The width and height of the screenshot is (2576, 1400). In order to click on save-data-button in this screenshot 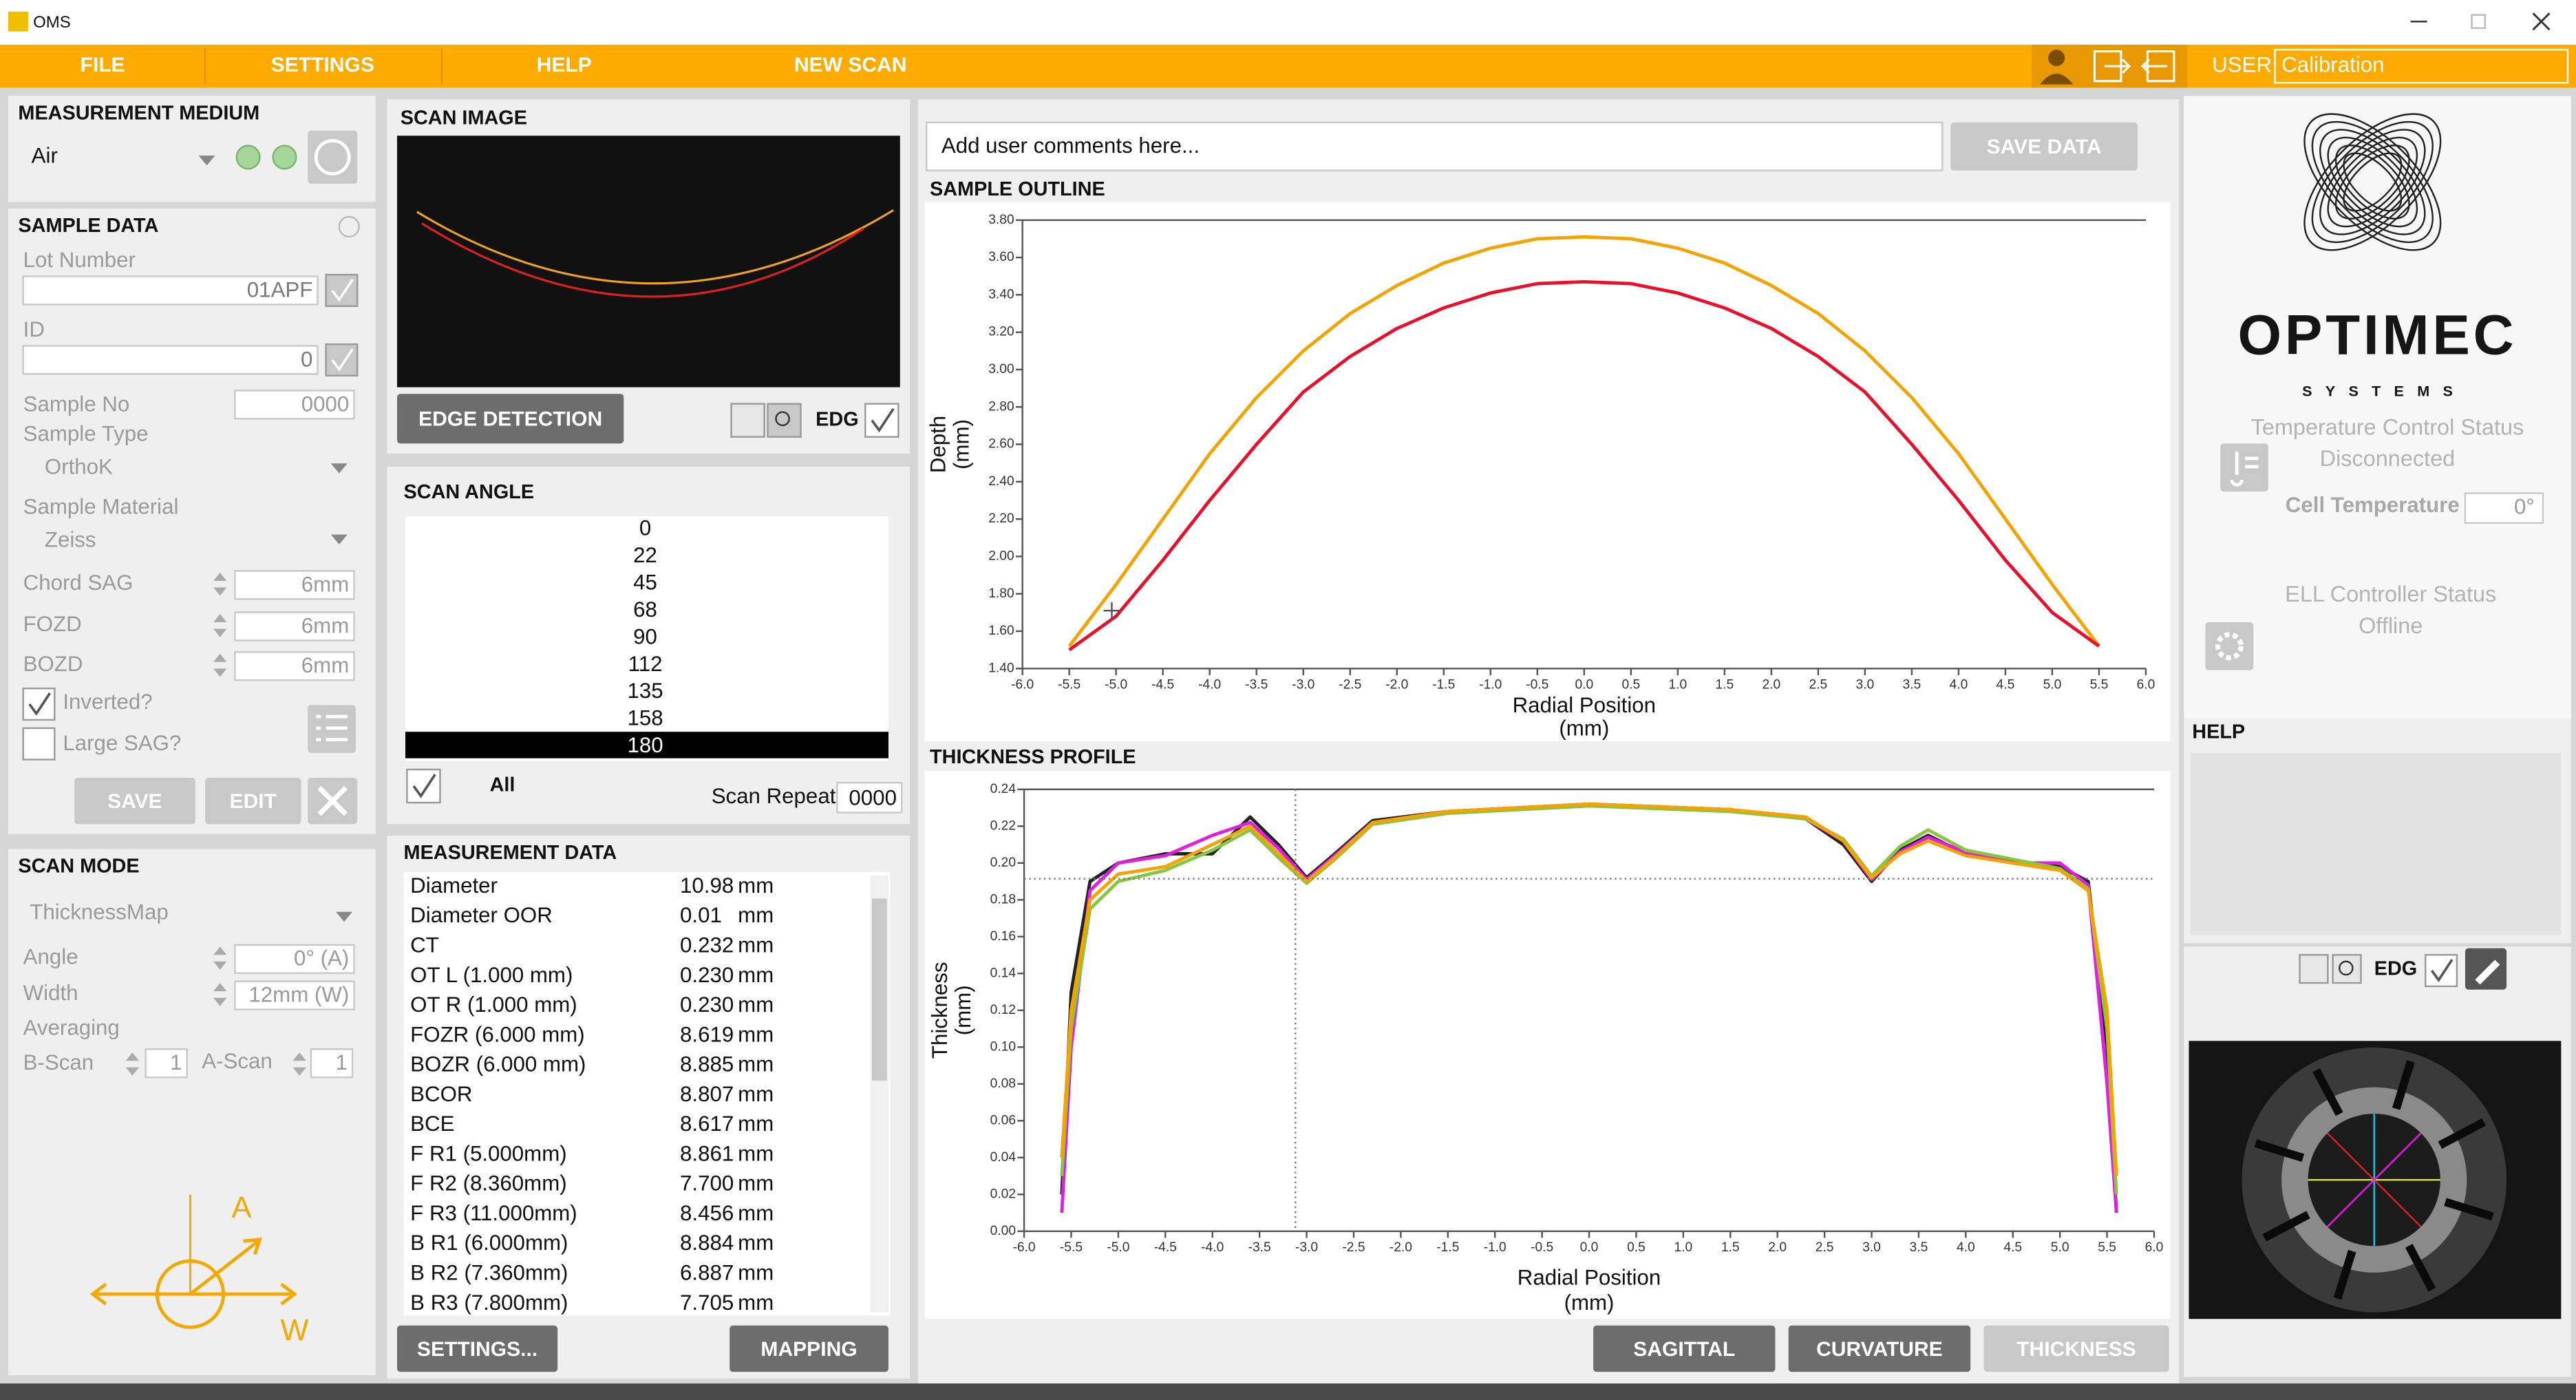, I will do `click(2044, 146)`.